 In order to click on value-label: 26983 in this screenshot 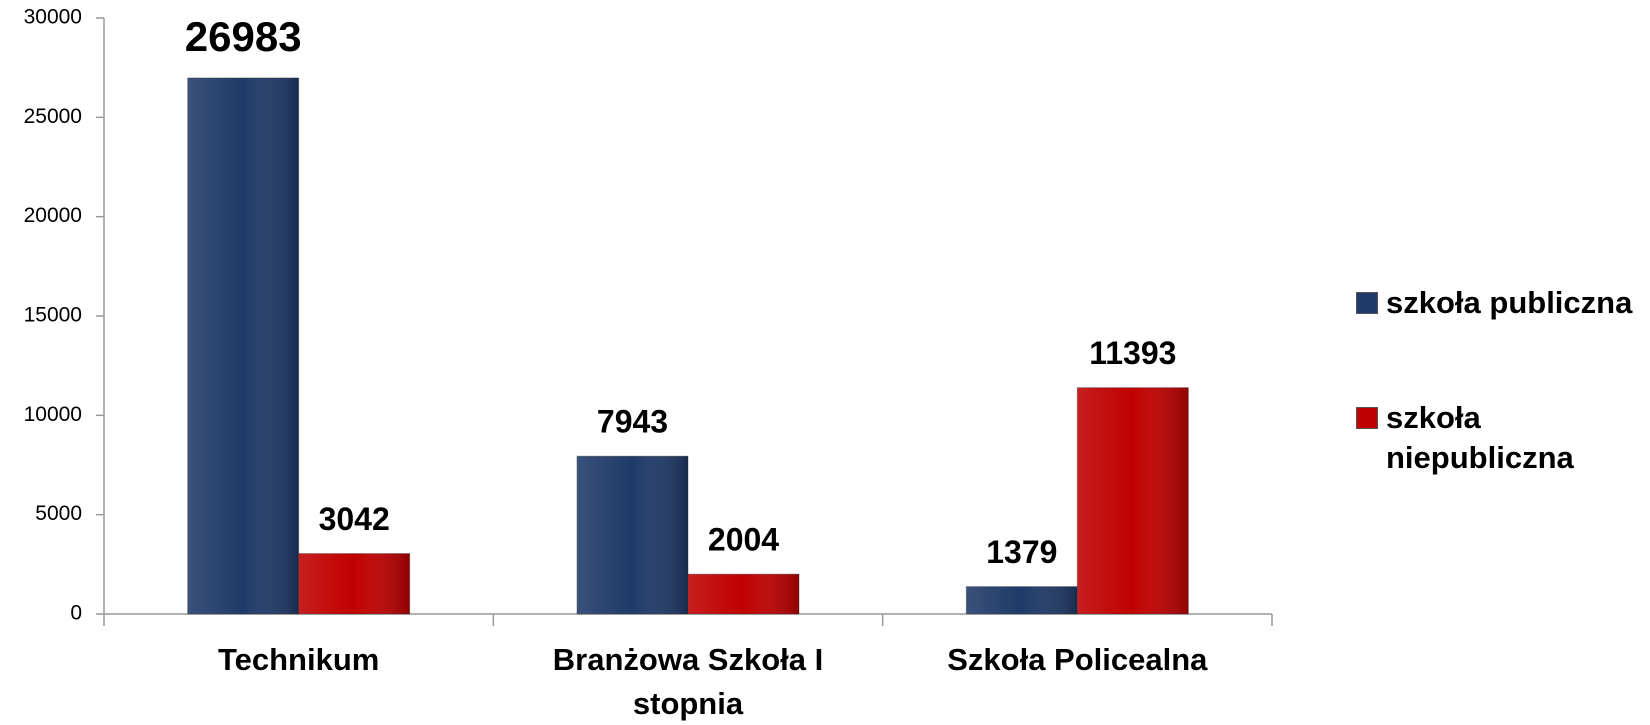, I will do `click(243, 36)`.